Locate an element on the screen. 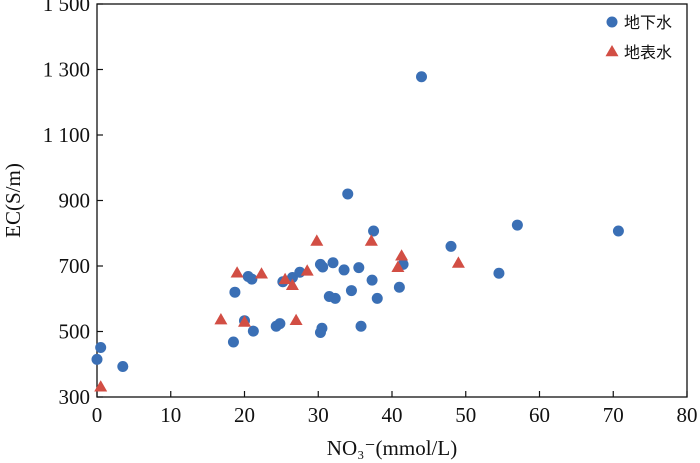  x-tick-label: 10 is located at coordinates (170, 415).